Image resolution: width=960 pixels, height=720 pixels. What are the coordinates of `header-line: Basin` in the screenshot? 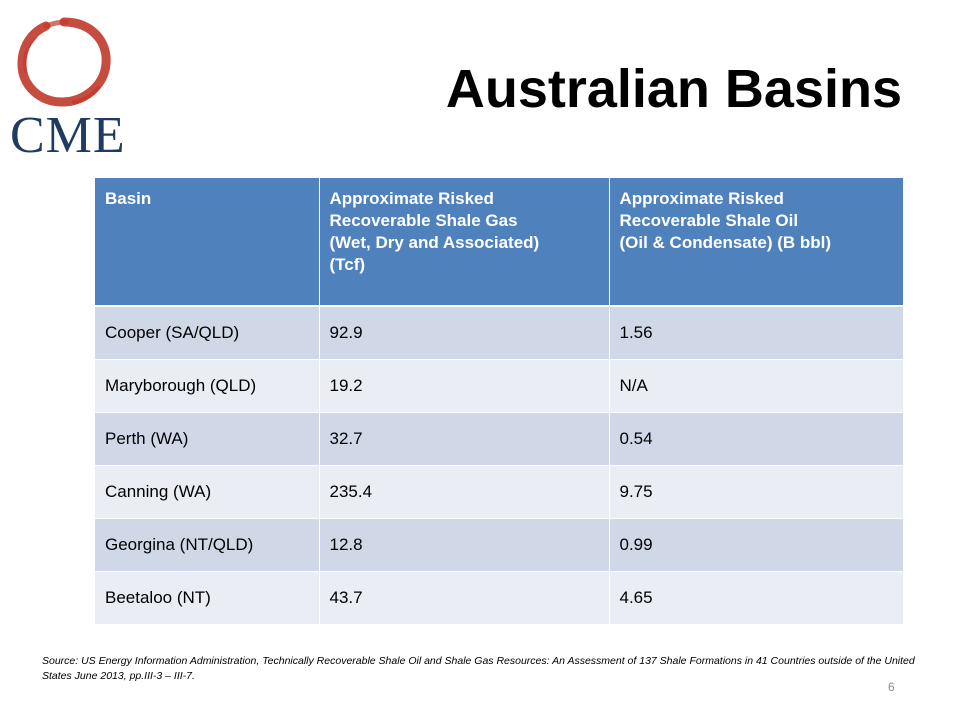 It's located at (128, 198).